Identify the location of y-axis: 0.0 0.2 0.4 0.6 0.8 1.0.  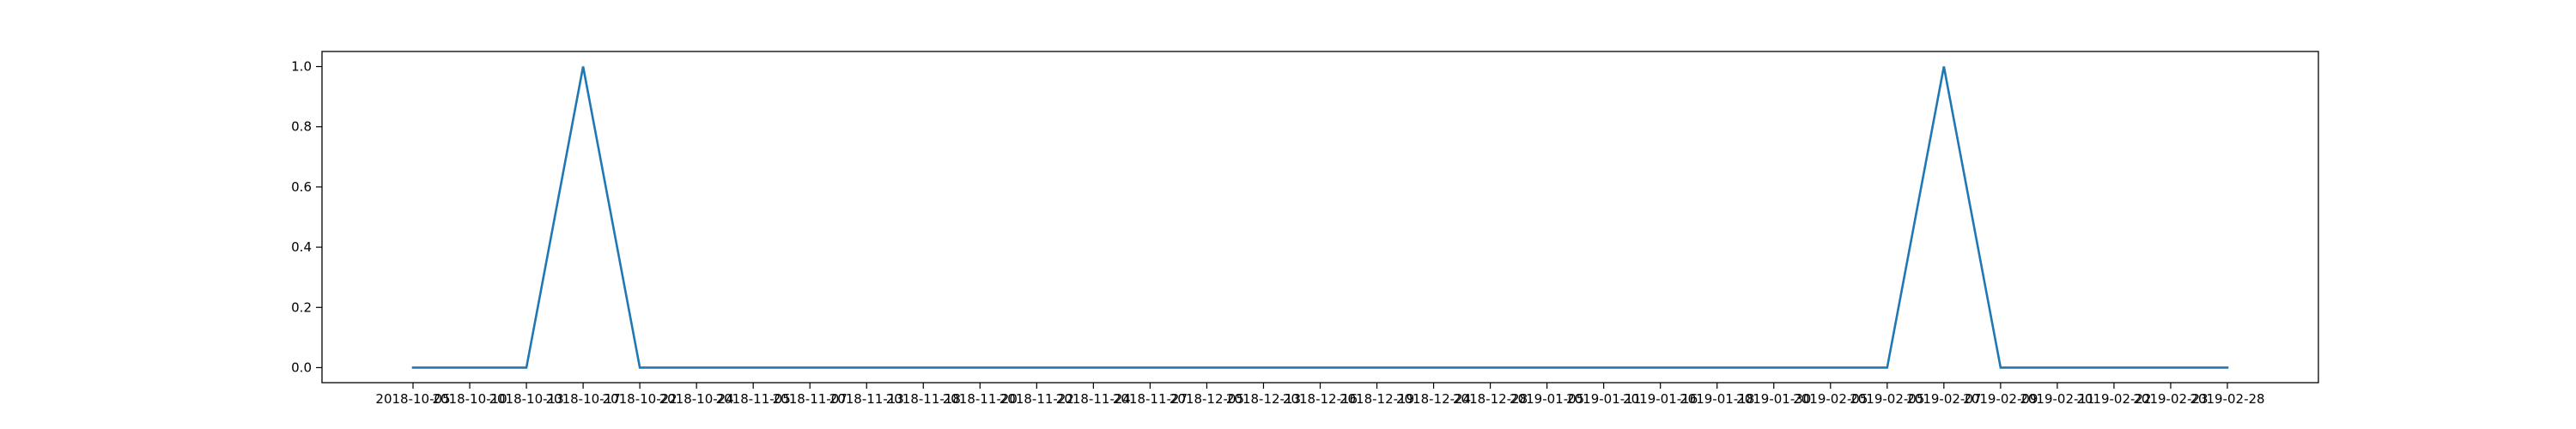
(306, 217).